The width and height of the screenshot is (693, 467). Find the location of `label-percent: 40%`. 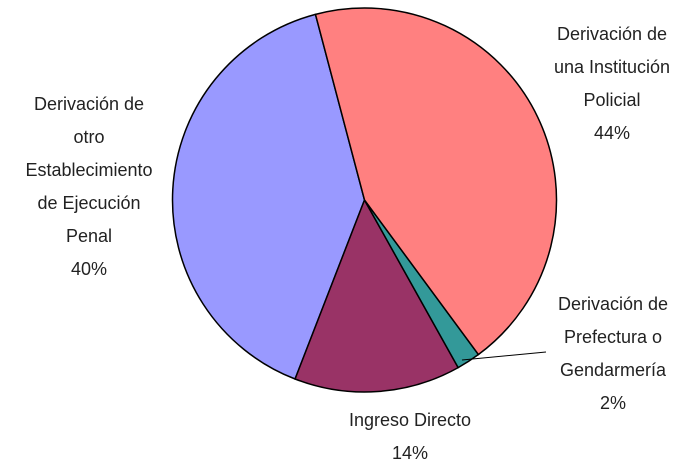

label-percent: 40% is located at coordinates (89, 269).